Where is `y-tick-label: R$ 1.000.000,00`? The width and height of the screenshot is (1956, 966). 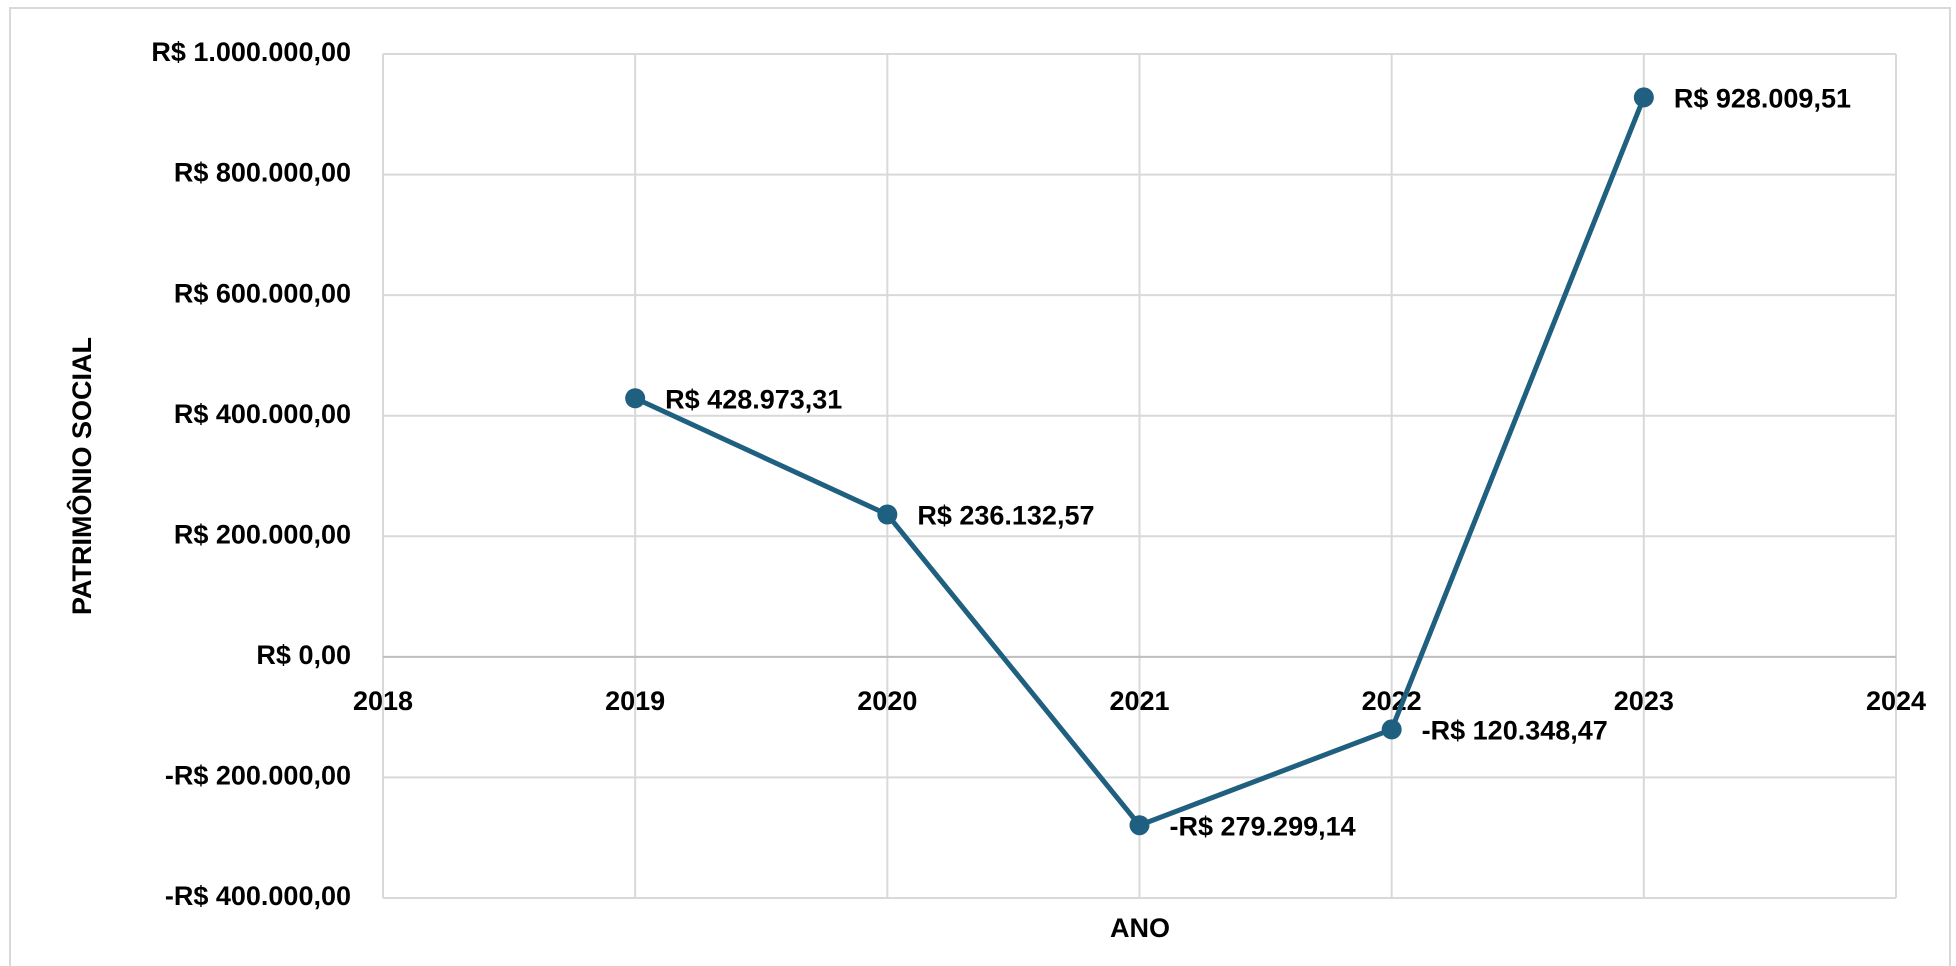
y-tick-label: R$ 1.000.000,00 is located at coordinates (251, 52).